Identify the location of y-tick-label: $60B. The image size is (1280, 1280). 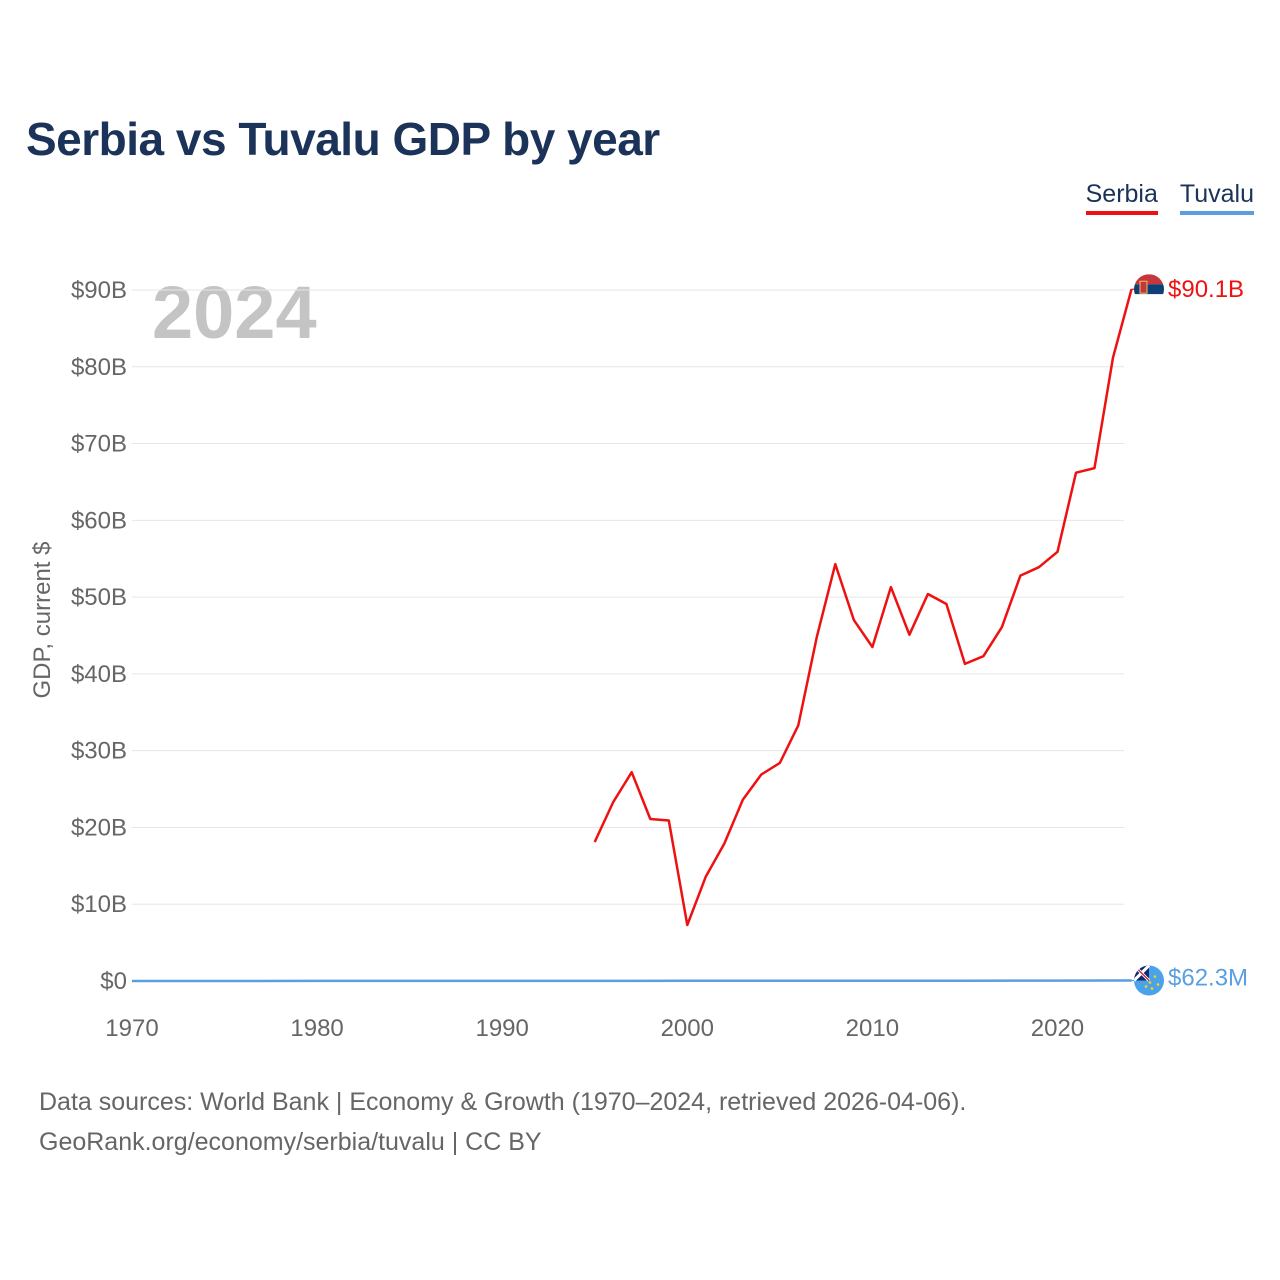
(99, 520).